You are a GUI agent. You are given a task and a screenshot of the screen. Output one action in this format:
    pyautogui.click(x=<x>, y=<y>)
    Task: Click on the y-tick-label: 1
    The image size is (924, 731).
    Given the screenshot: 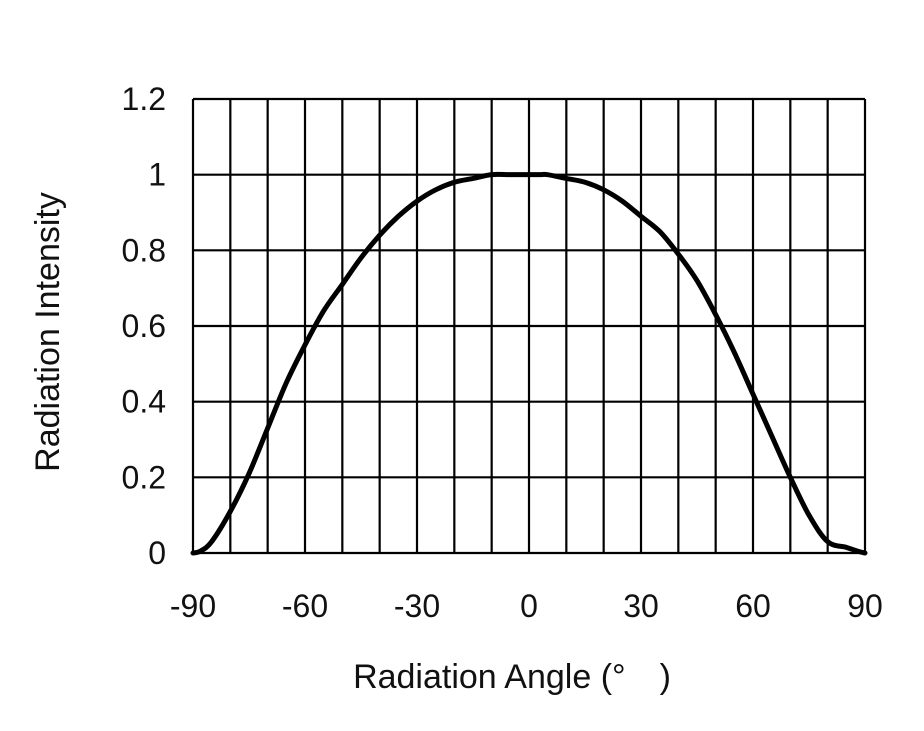 What is the action you would take?
    pyautogui.click(x=157, y=175)
    